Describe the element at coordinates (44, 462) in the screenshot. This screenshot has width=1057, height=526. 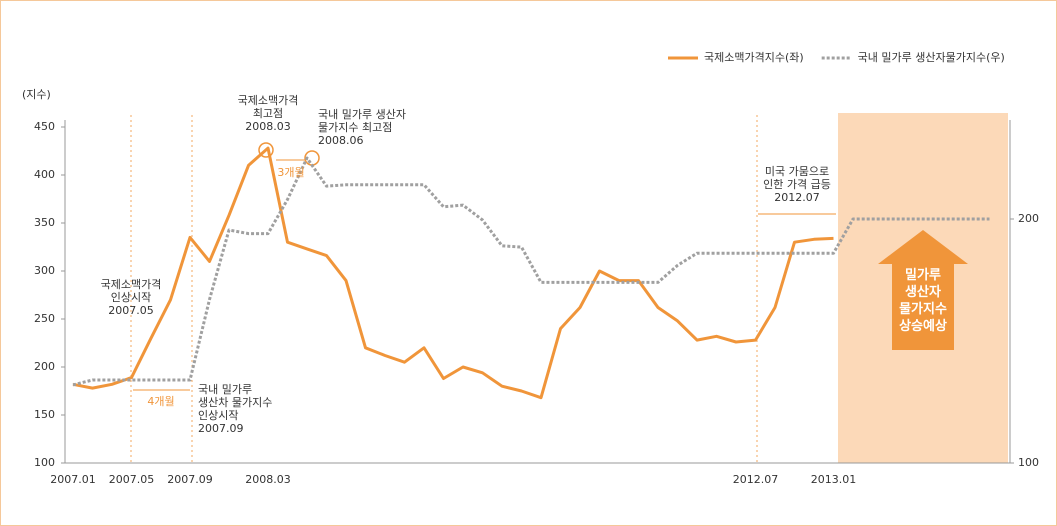
I see `y-tick-label: 100` at that location.